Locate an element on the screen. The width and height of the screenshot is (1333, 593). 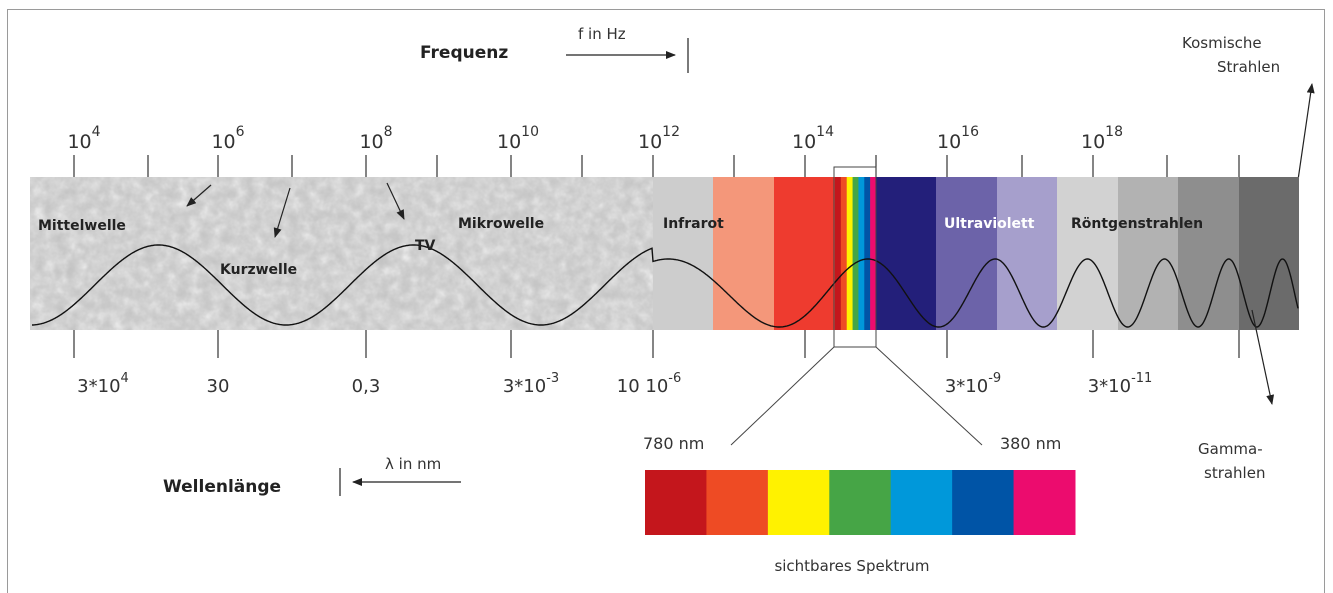
frequency-tick-label: 10¹⁰ is located at coordinates (518, 138).